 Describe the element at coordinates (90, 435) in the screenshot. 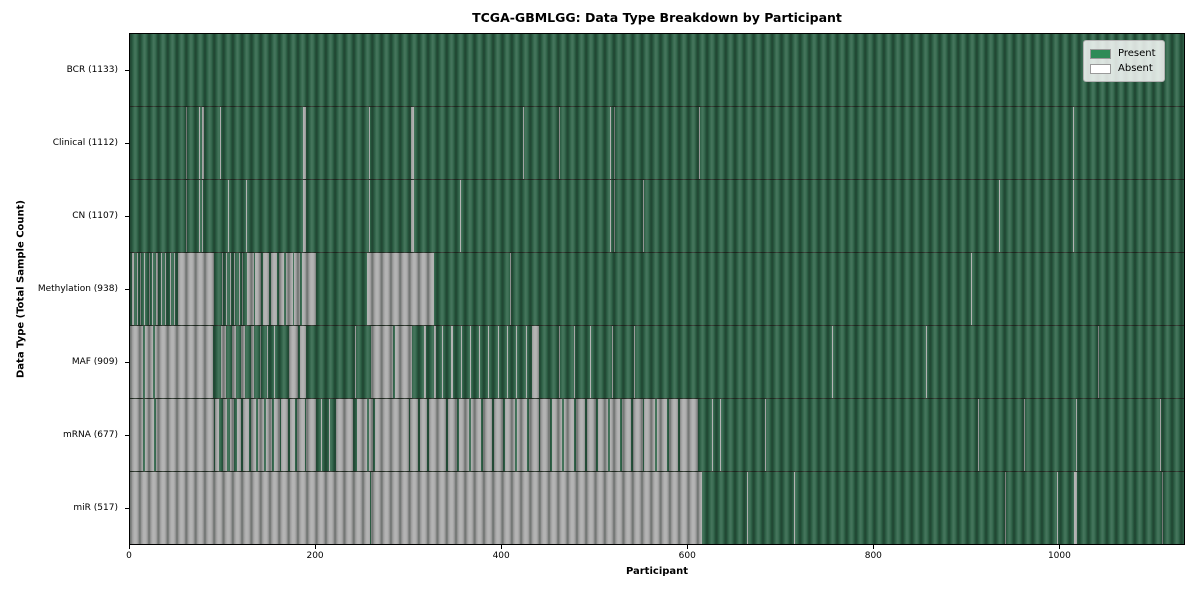

I see `y-tick-label-mRNA: mRNA (677)` at that location.